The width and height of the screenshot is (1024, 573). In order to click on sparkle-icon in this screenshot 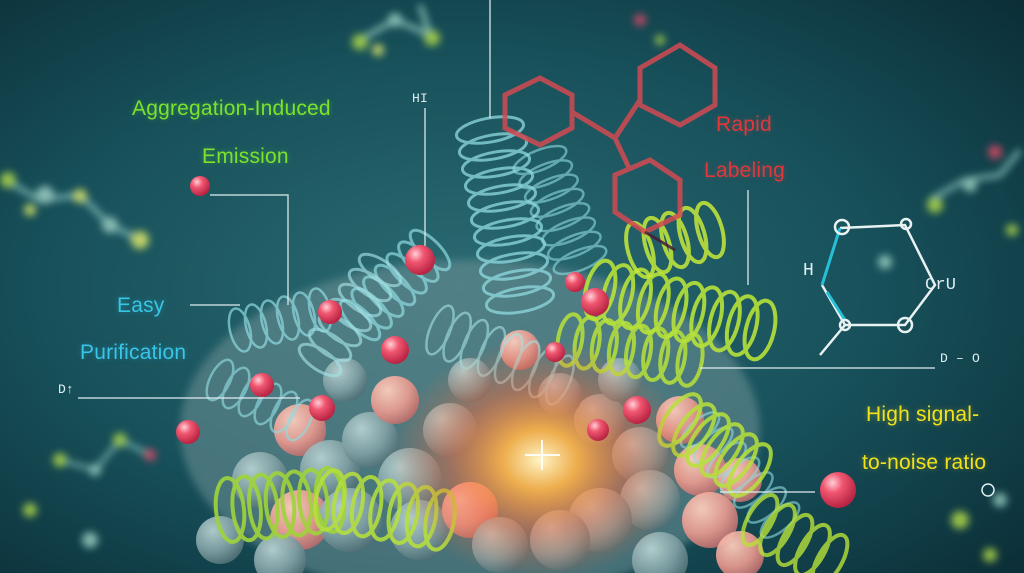, I will do `click(542, 455)`.